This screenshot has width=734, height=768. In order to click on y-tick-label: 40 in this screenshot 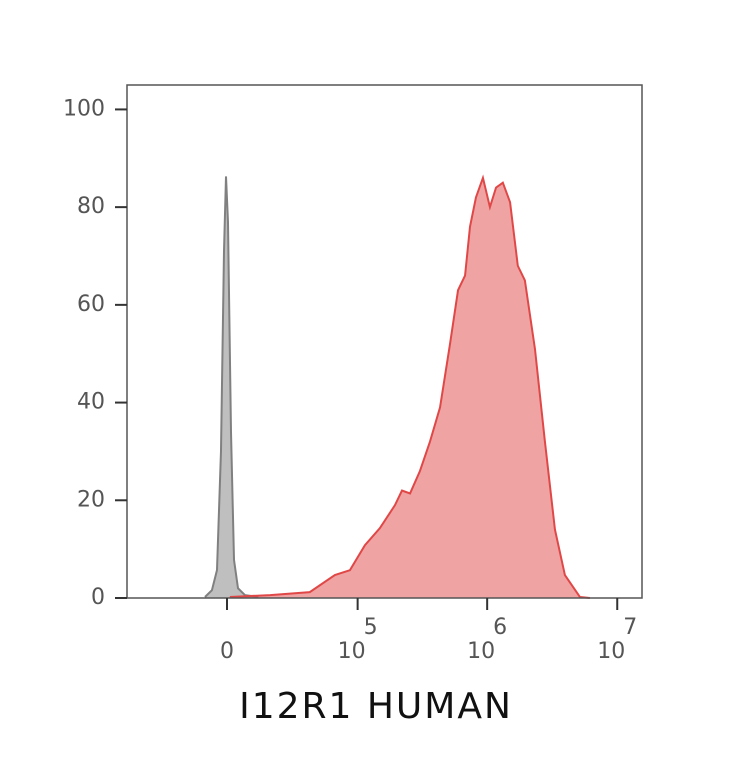, I will do `click(91, 402)`.